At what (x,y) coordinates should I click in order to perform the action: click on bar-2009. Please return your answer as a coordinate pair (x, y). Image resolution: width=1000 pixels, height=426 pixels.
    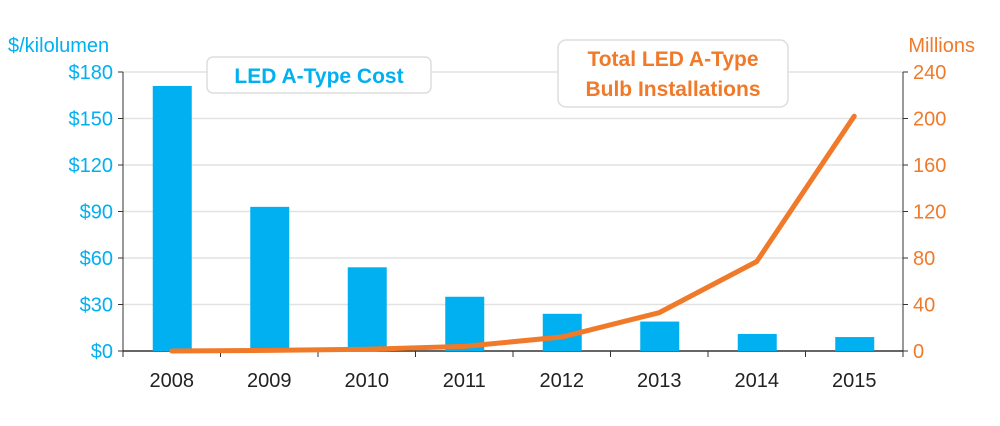
    Looking at the image, I should click on (270, 278).